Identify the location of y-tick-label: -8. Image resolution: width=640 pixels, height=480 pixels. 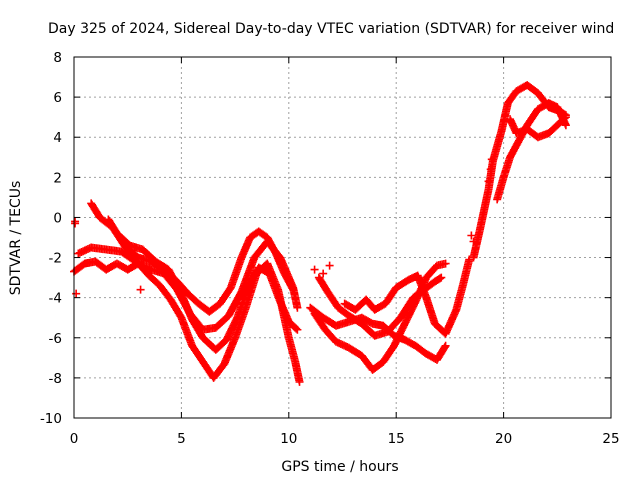
(55, 379).